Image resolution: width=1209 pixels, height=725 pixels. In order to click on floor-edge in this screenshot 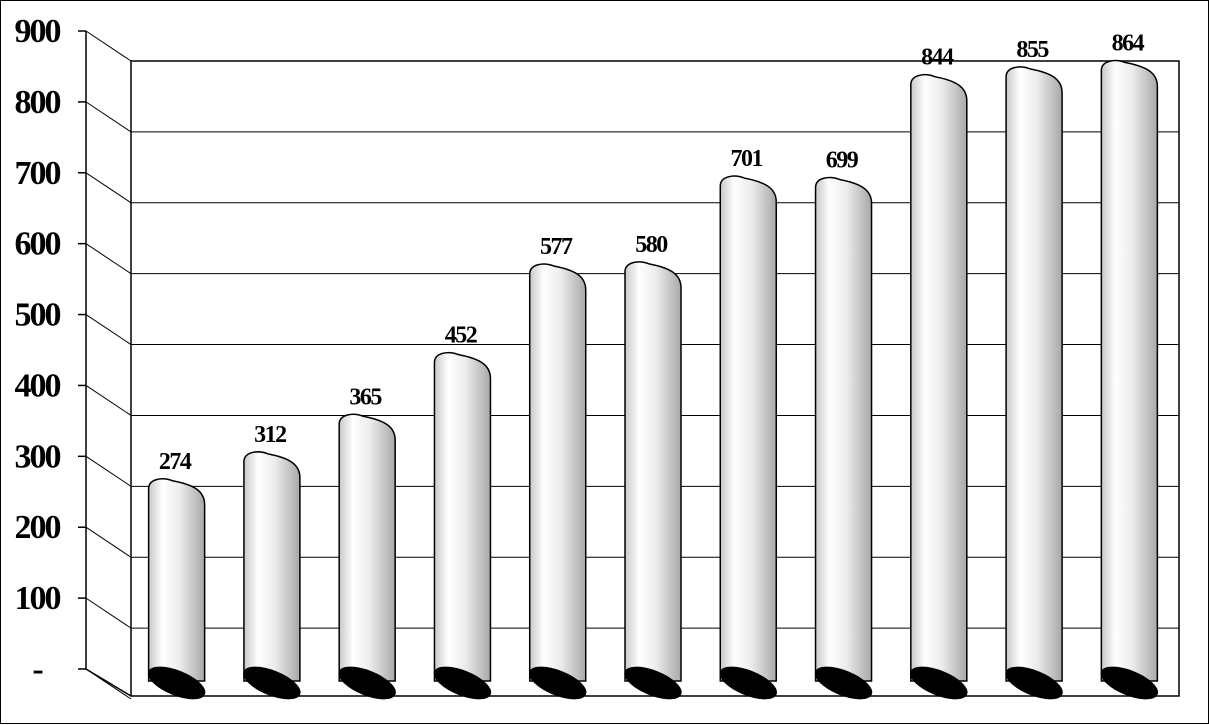, I will do `click(108, 682)`.